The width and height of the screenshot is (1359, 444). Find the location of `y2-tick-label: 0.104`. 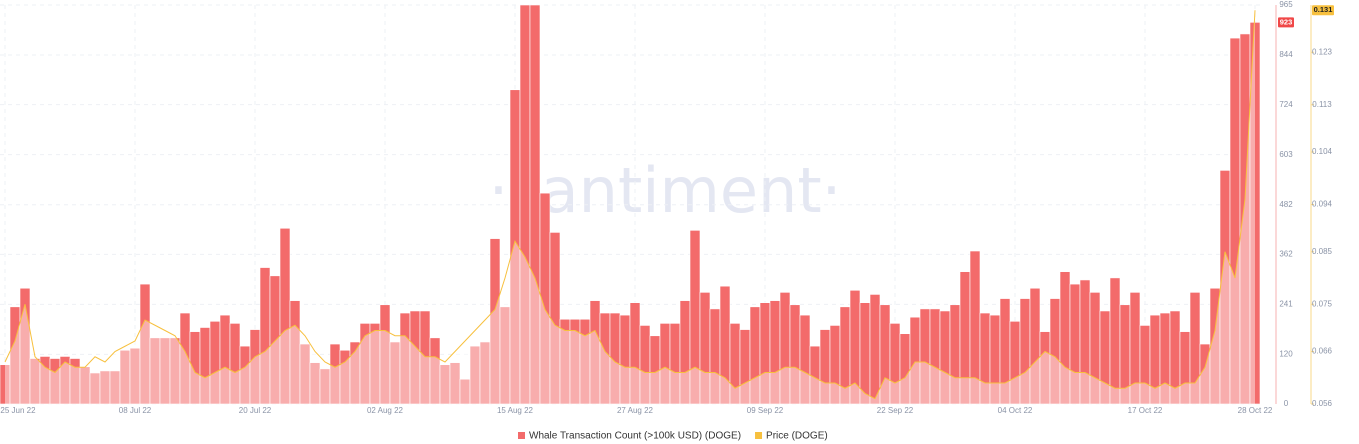

y2-tick-label: 0.104 is located at coordinates (1322, 151).